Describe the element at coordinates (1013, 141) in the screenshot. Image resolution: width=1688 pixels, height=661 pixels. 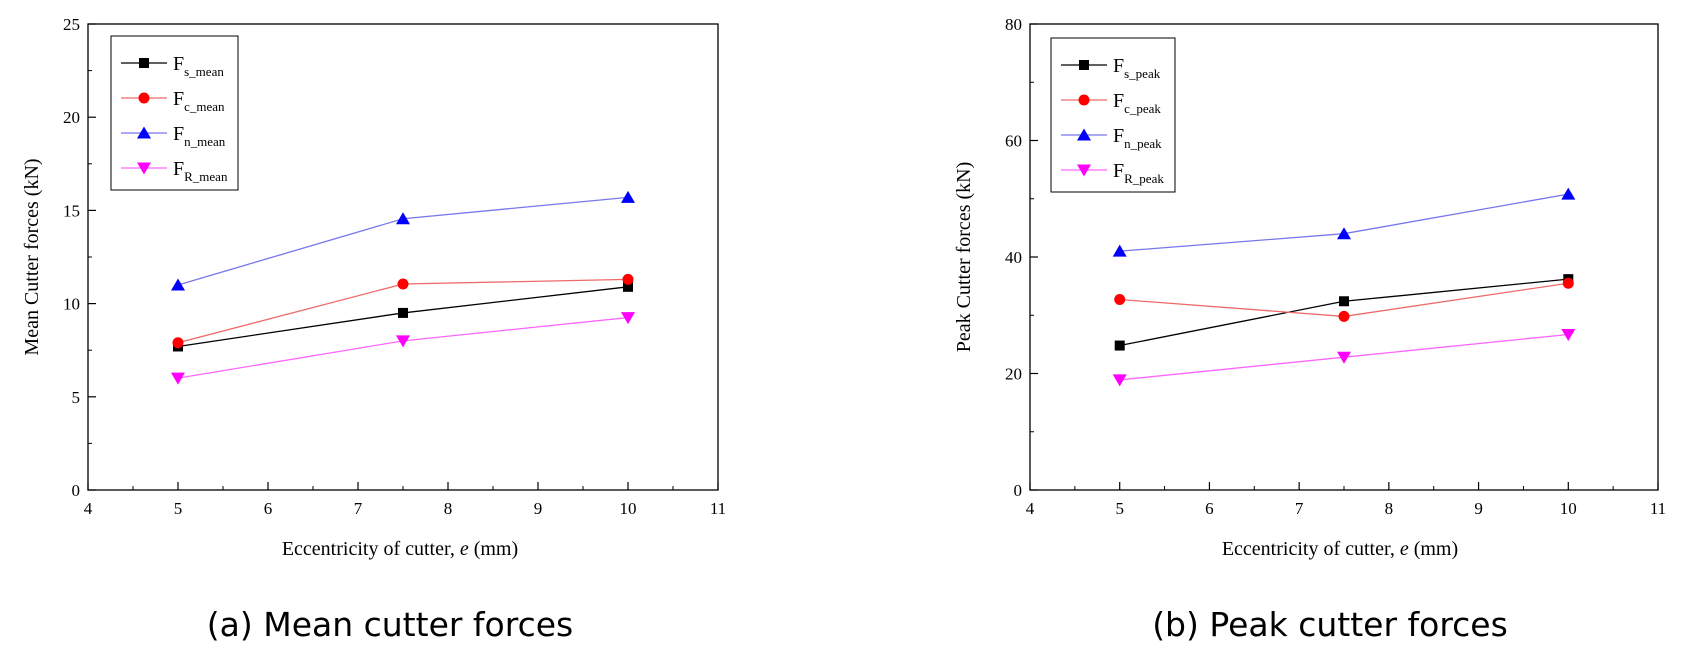
I see `y-tick-label: 60` at that location.